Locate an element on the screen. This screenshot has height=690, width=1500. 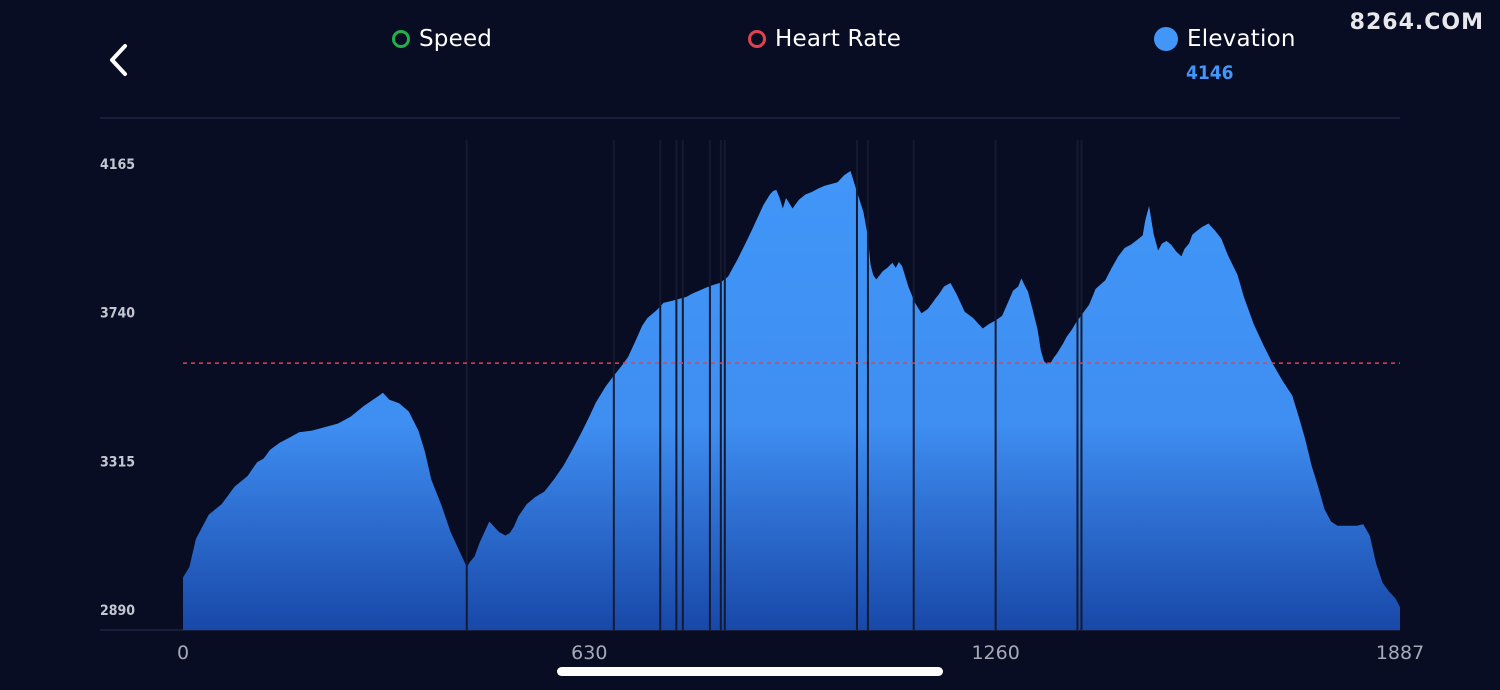
x-tick-label-0: 0 is located at coordinates (183, 653).